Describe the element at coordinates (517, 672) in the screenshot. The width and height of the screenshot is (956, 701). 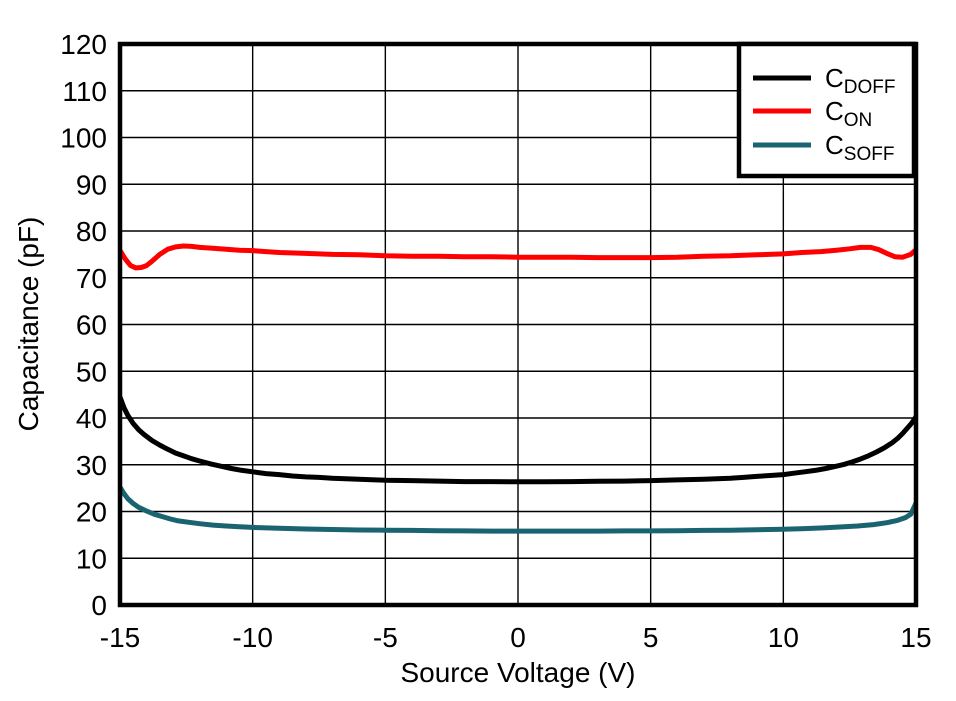
I see `x-axis-title: Source Voltage (V)` at that location.